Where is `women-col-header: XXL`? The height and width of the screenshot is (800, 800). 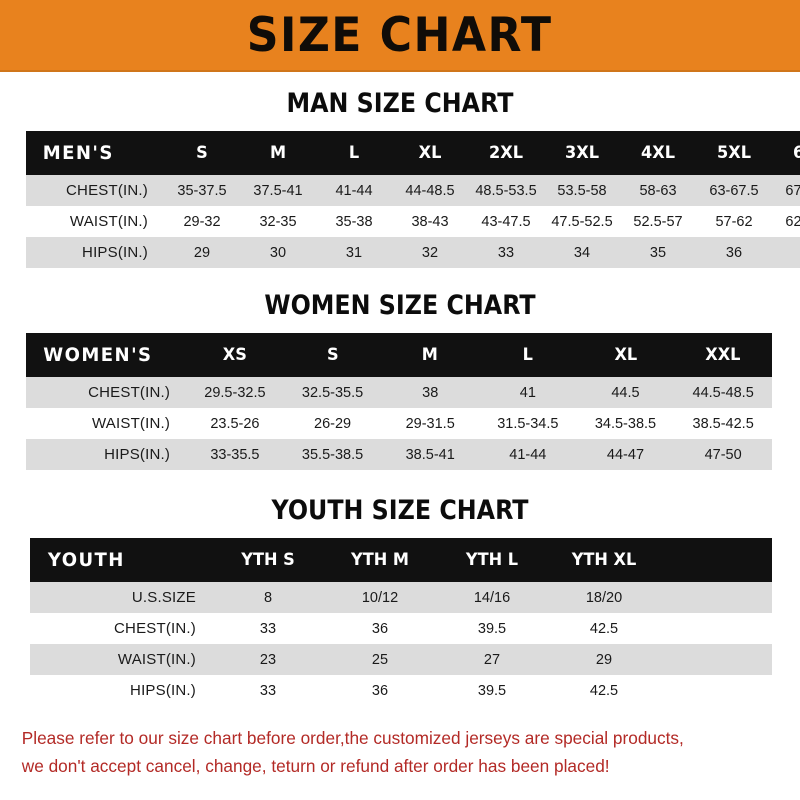 women-col-header: XXL is located at coordinates (723, 355).